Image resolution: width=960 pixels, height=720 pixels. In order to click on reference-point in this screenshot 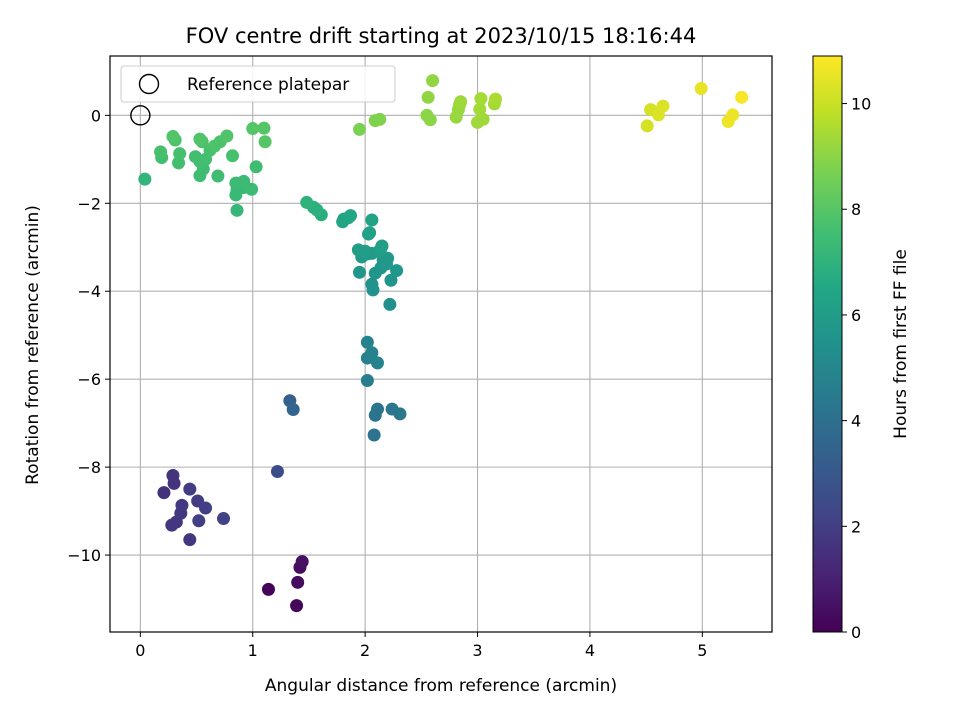, I will do `click(140, 115)`.